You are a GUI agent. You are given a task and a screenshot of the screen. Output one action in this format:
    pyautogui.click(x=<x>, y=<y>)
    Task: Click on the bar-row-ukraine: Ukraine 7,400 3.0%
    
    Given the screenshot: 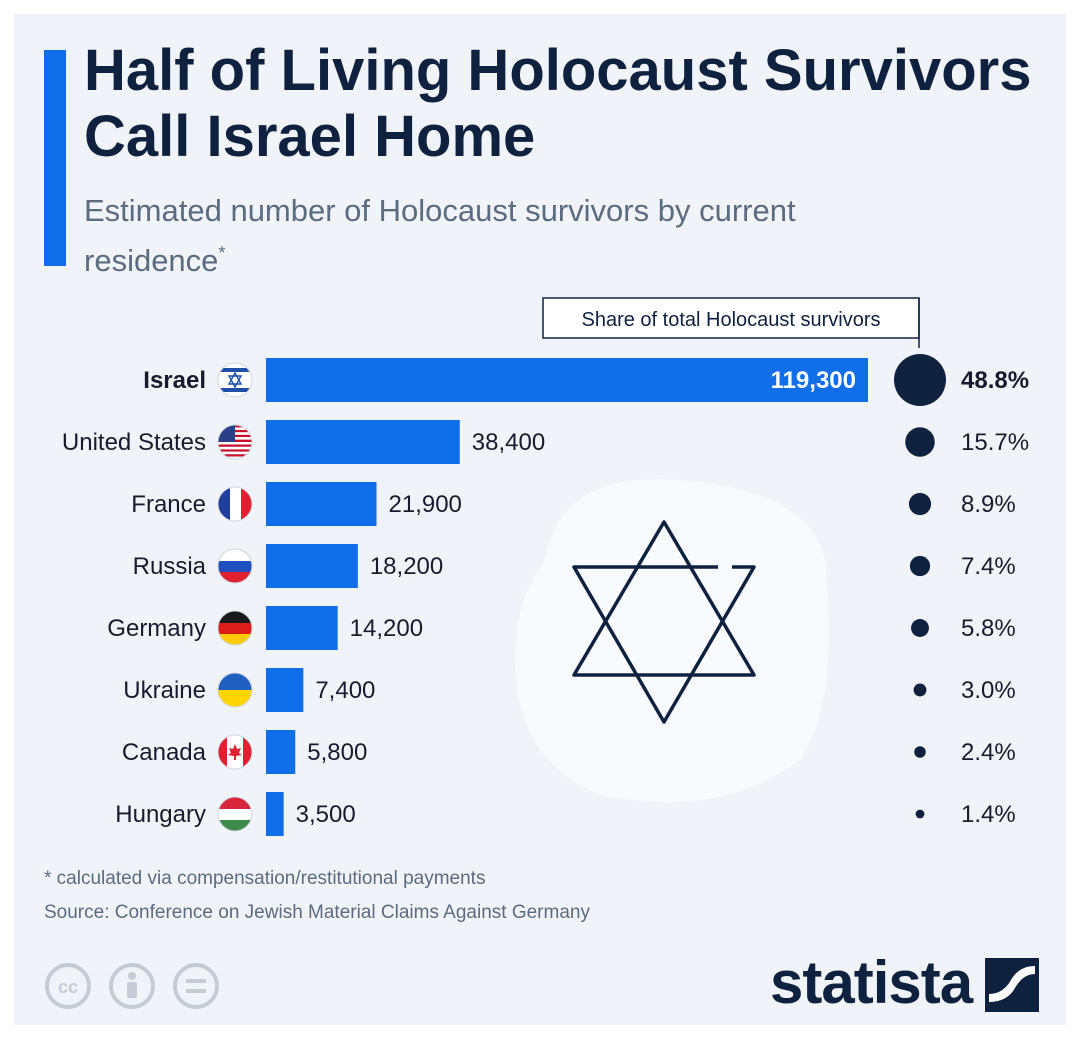 What is the action you would take?
    pyautogui.click(x=569, y=690)
    